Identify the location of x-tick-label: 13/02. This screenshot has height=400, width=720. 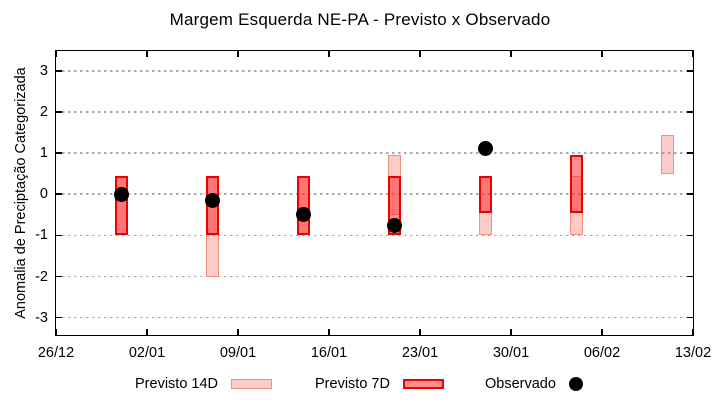
(693, 353).